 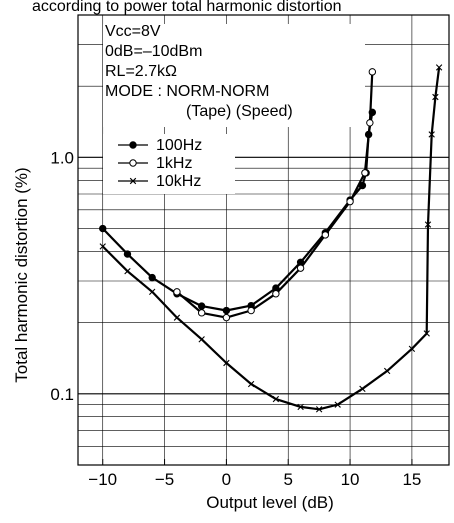 What do you see at coordinates (133, 31) in the screenshot?
I see `condition-line: Vcc=8V` at bounding box center [133, 31].